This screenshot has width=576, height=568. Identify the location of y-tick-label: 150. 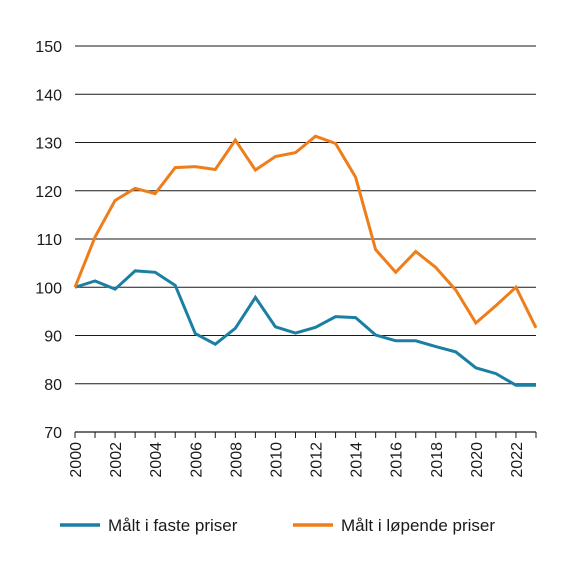
(48, 47).